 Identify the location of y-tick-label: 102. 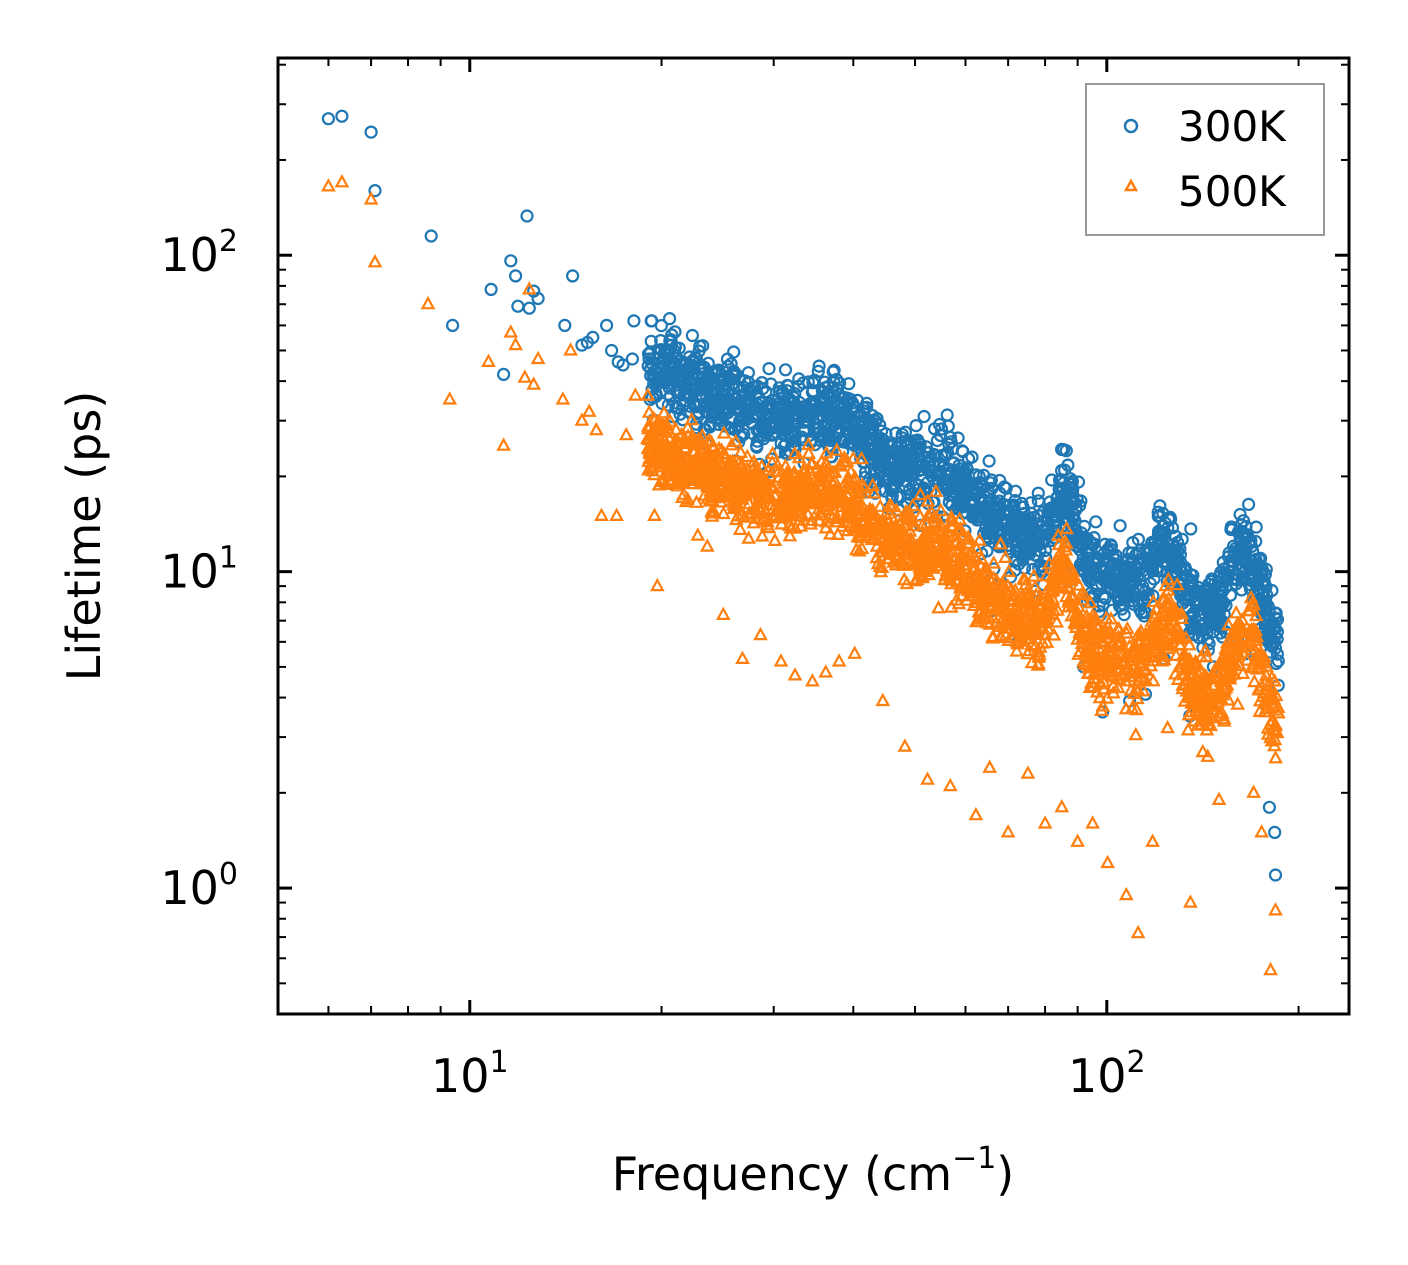
(199, 253).